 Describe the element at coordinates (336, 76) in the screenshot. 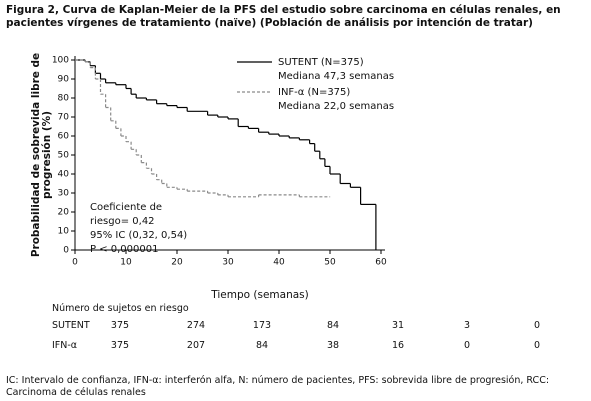

I see `legend-median: Mediana 47,3 semanas` at that location.